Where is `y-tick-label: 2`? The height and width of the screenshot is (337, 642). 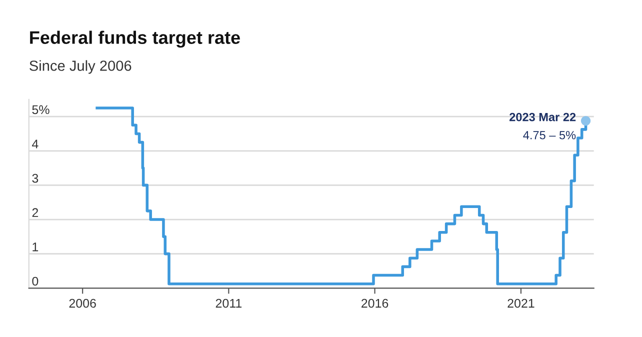 y-tick-label: 2 is located at coordinates (35, 212).